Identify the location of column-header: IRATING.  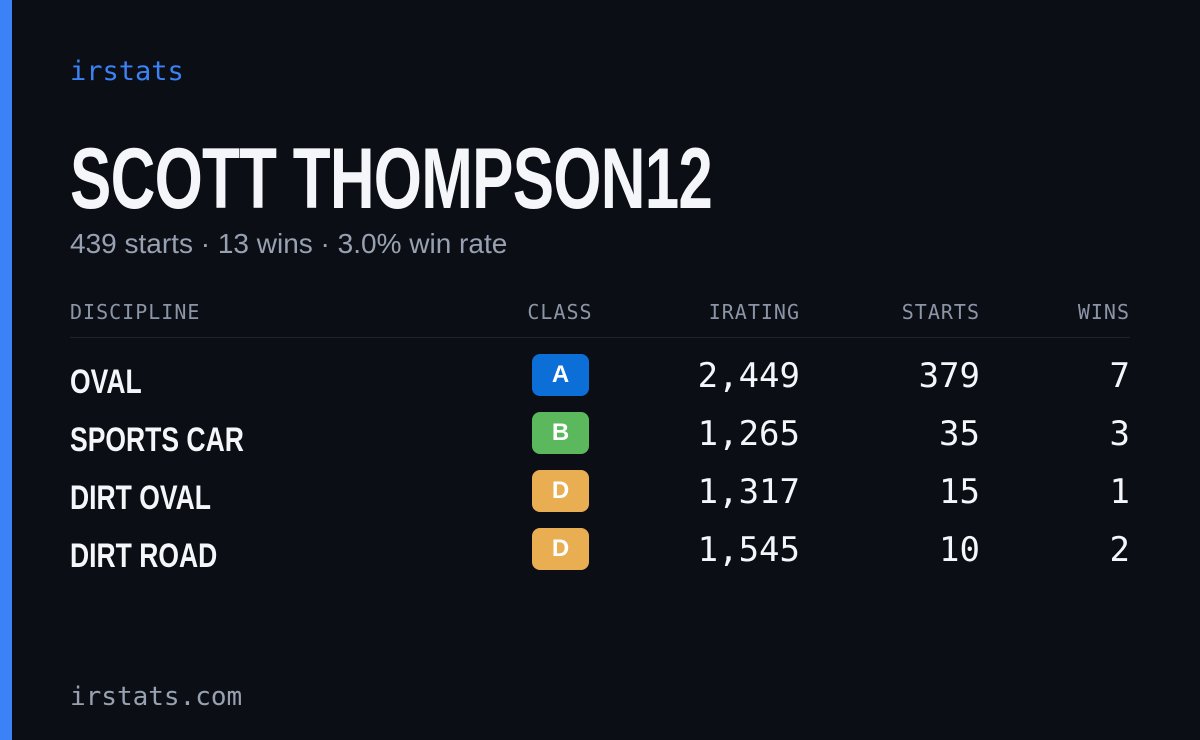
(754, 312).